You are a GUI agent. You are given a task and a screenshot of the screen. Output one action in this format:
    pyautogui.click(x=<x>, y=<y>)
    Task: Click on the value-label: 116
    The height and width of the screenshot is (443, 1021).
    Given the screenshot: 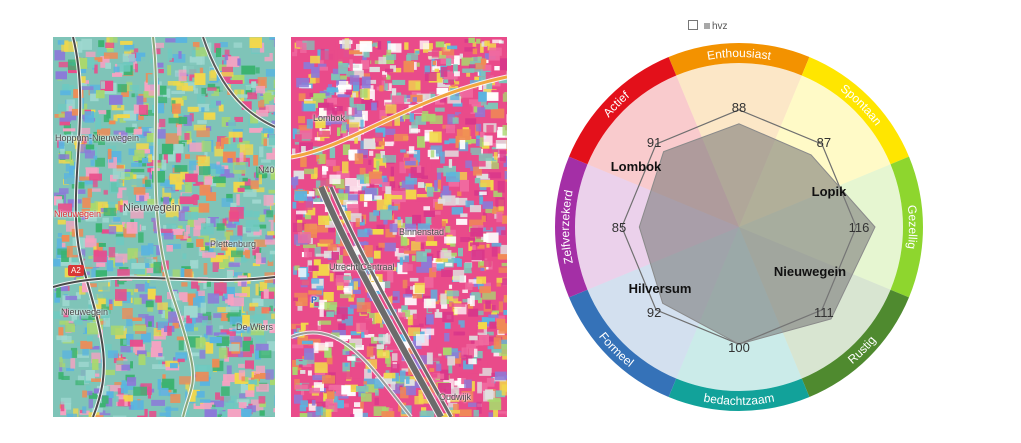 What is the action you would take?
    pyautogui.click(x=859, y=227)
    